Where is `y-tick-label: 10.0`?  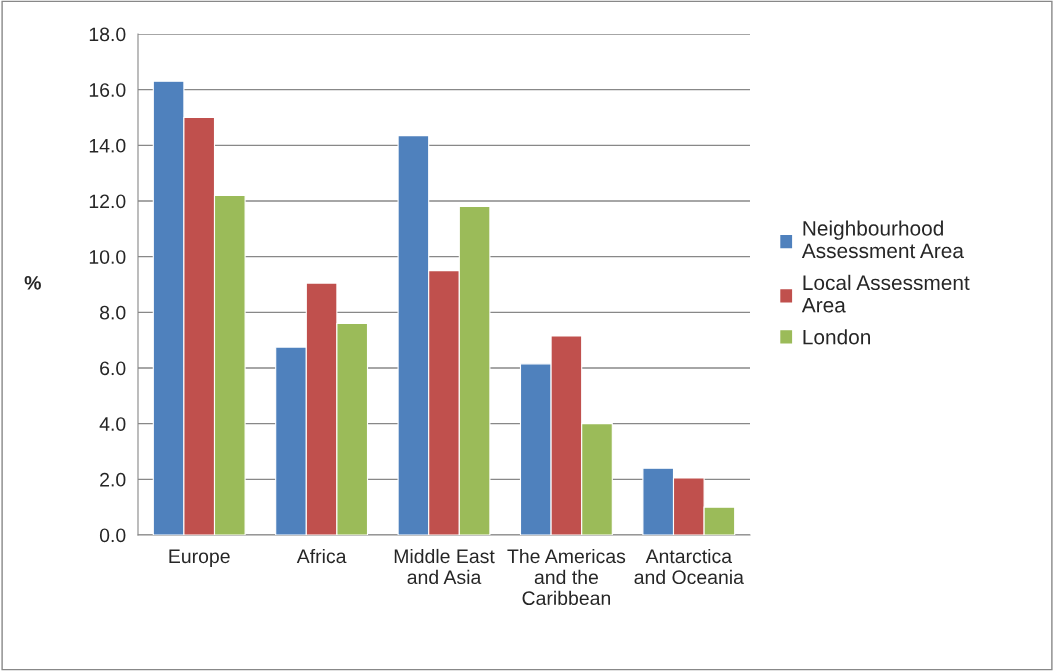
y-tick-label: 10.0 is located at coordinates (107, 257).